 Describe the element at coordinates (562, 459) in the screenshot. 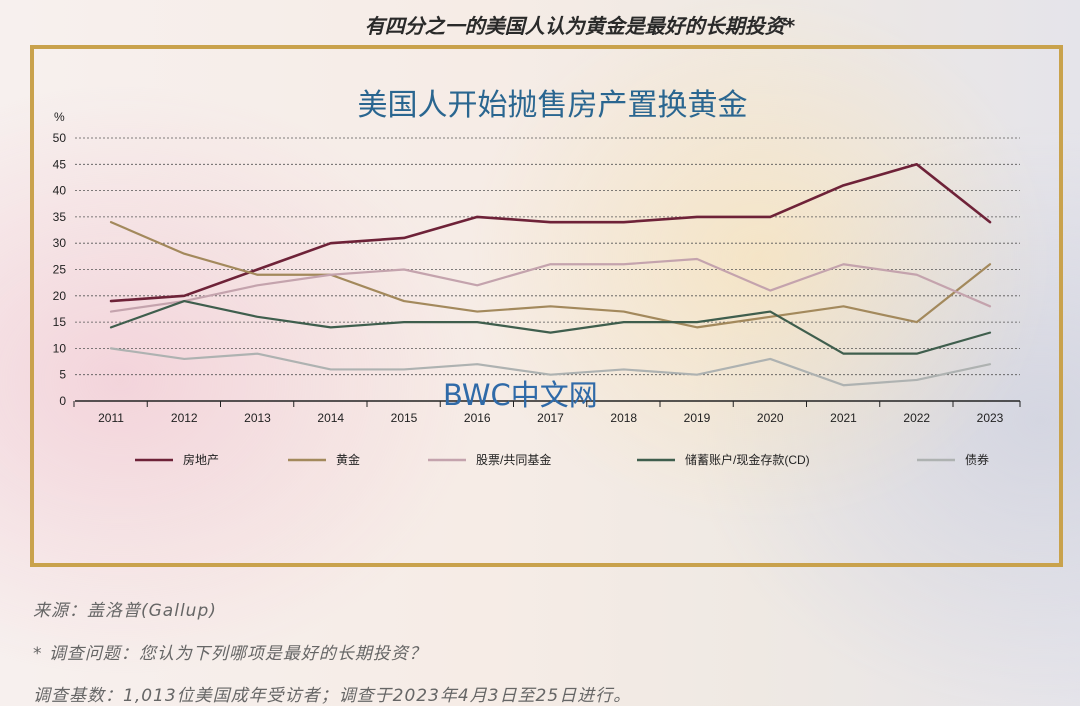

I see `legend: 房地产 黄金 股票/共同基金 储蓄账户/现金存款(CD) 债券` at that location.